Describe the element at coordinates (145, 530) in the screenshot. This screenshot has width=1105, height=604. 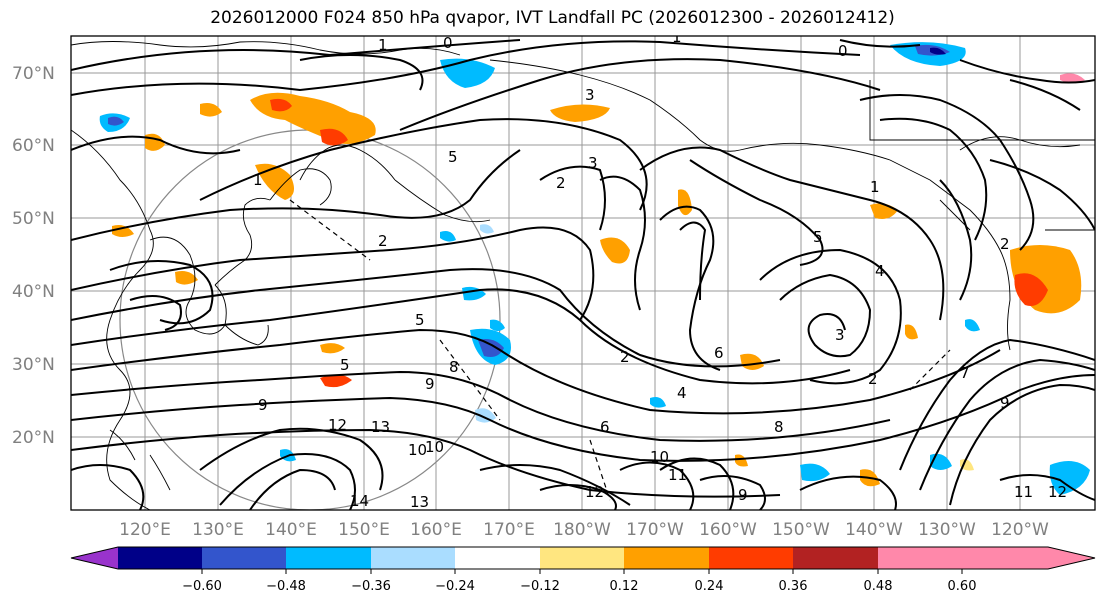
I see `lon-label-120e: 120°E` at that location.